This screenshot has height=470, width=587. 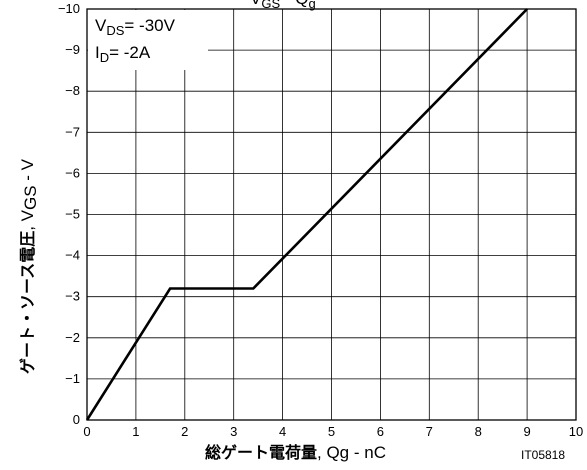 What do you see at coordinates (130, 52) in the screenshot?
I see `condition-id-rest: = -2A` at bounding box center [130, 52].